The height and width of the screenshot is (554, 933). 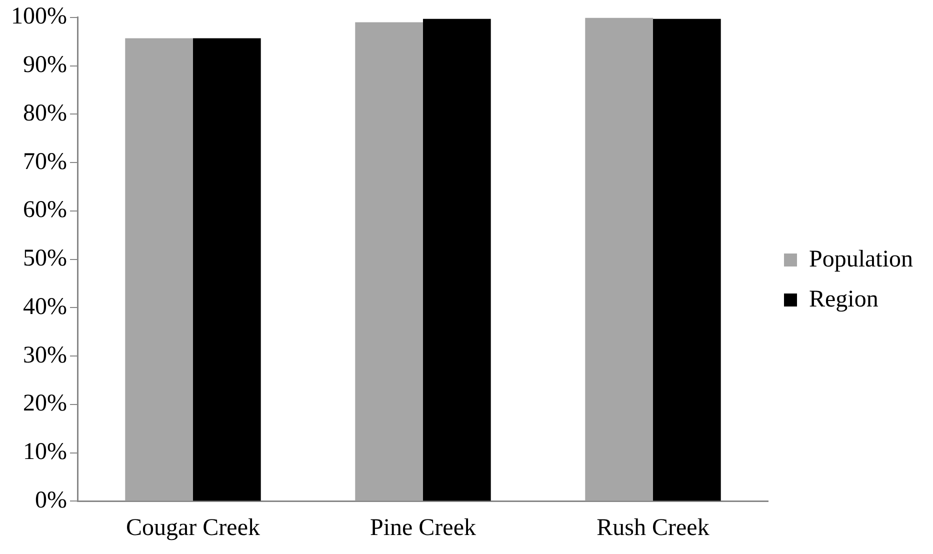 What do you see at coordinates (193, 527) in the screenshot?
I see `x-tick-label: Cougar Creek` at bounding box center [193, 527].